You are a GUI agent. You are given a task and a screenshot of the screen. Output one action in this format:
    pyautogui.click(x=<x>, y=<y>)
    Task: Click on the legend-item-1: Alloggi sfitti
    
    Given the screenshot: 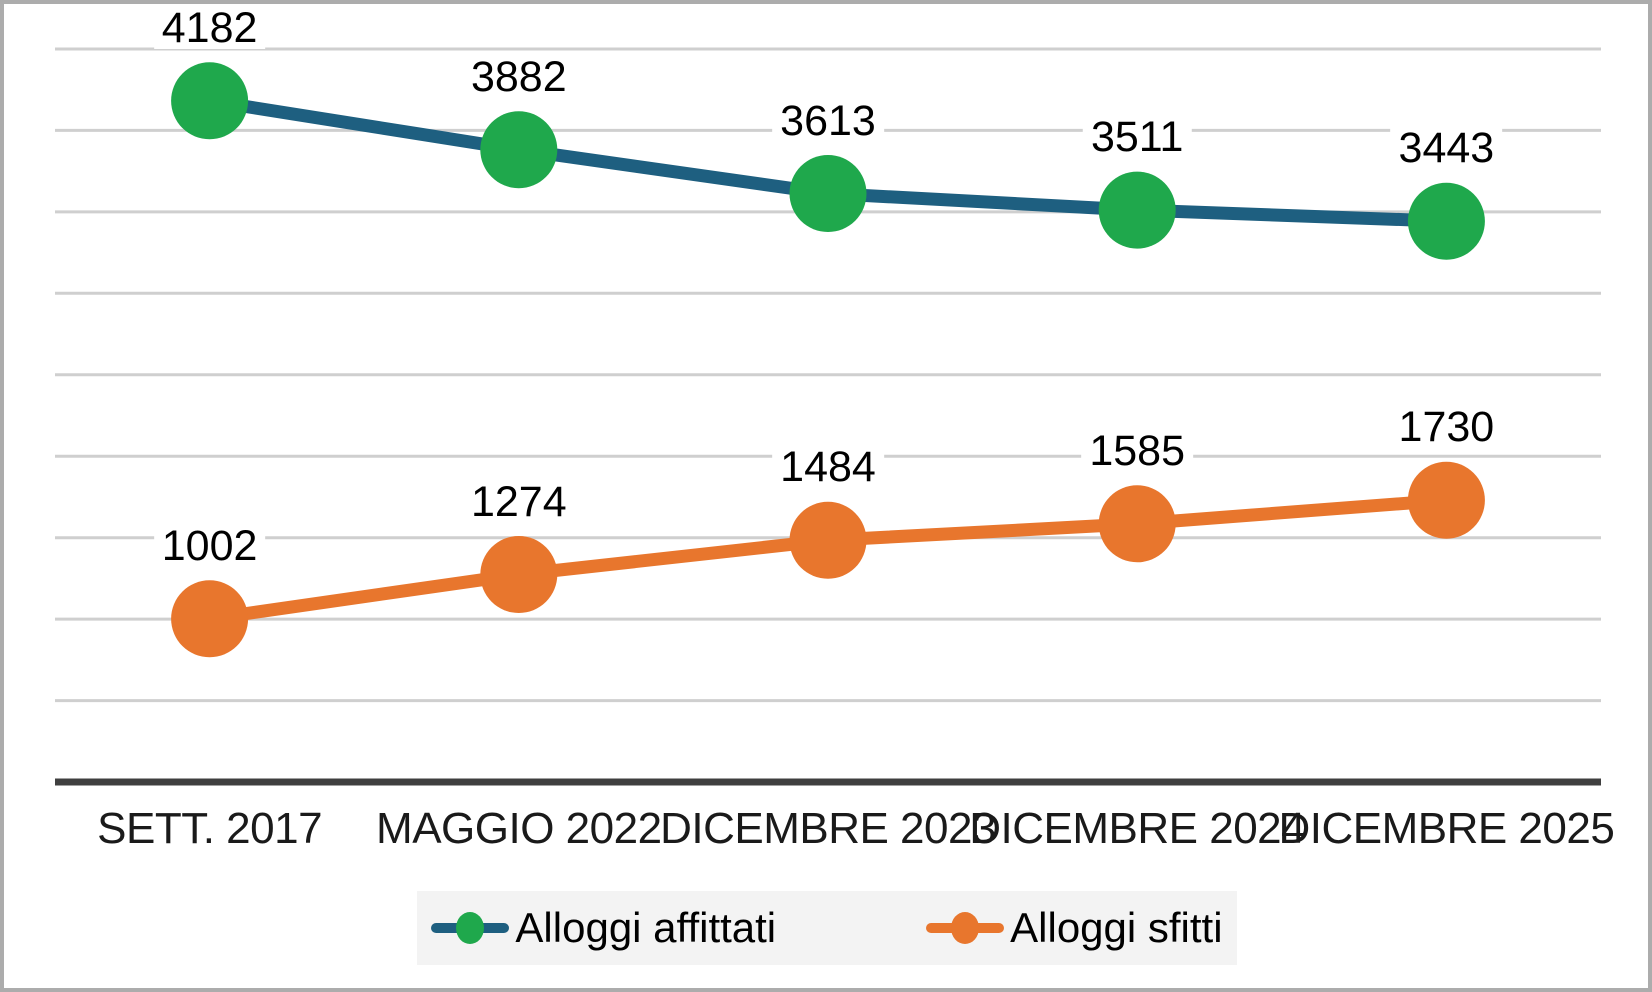 What is the action you would take?
    pyautogui.click(x=1074, y=928)
    